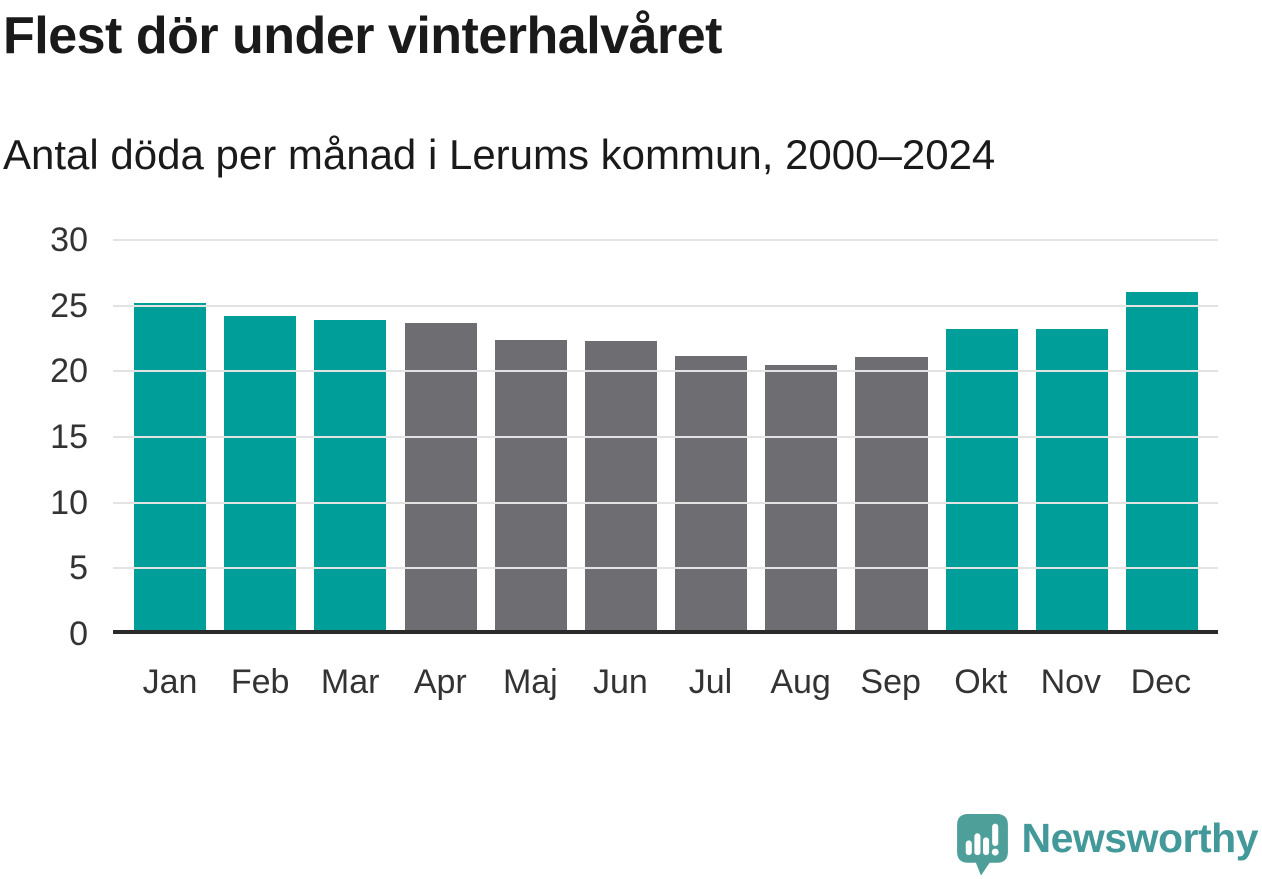 The width and height of the screenshot is (1262, 879). What do you see at coordinates (170, 682) in the screenshot?
I see `x-tick-label-jan: Jan` at bounding box center [170, 682].